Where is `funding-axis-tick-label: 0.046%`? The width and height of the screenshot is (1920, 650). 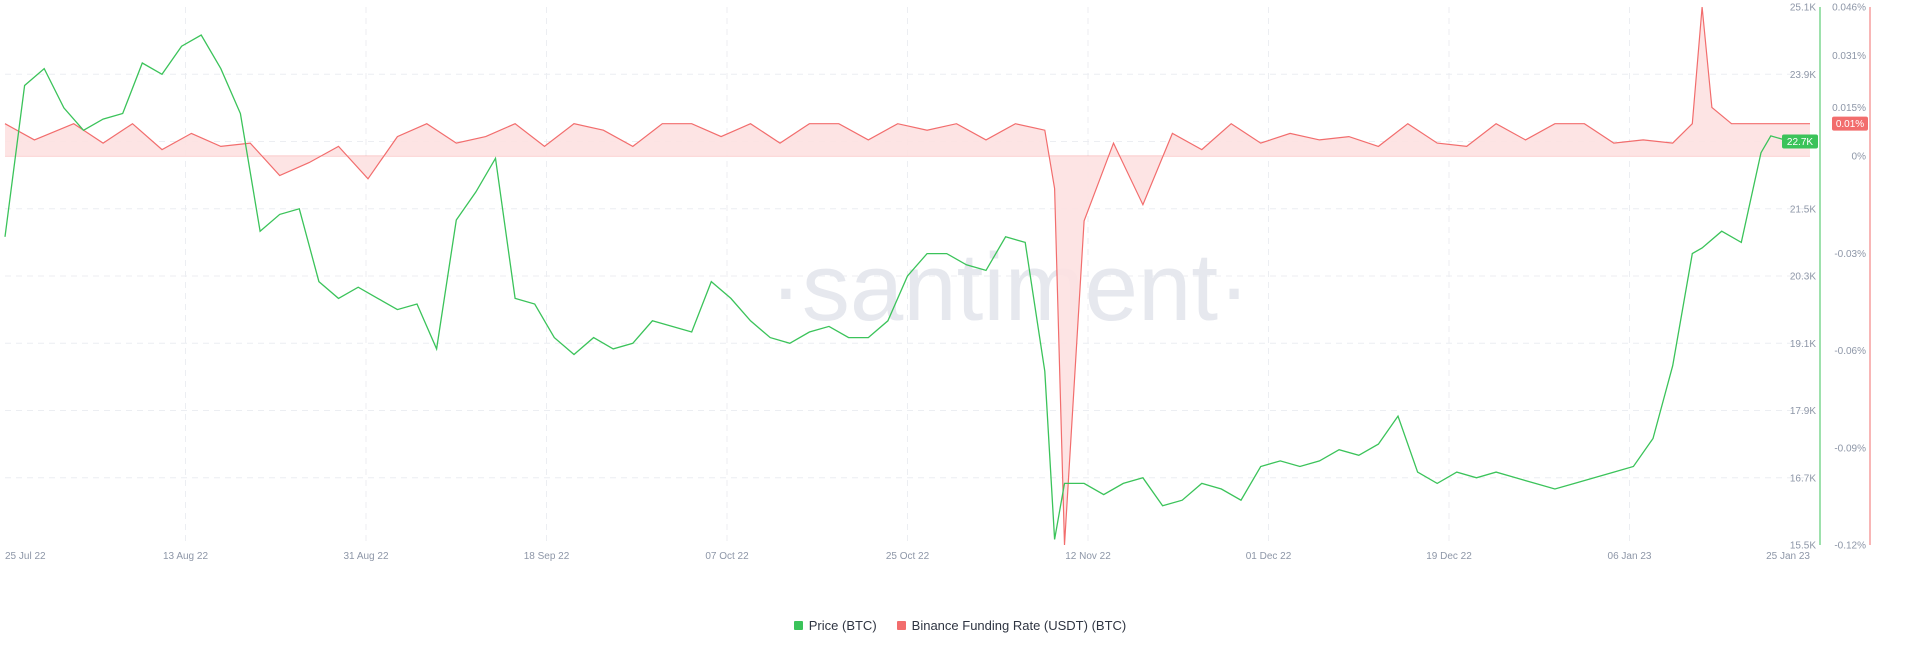
funding-axis-tick-label: 0.046% is located at coordinates (1849, 8).